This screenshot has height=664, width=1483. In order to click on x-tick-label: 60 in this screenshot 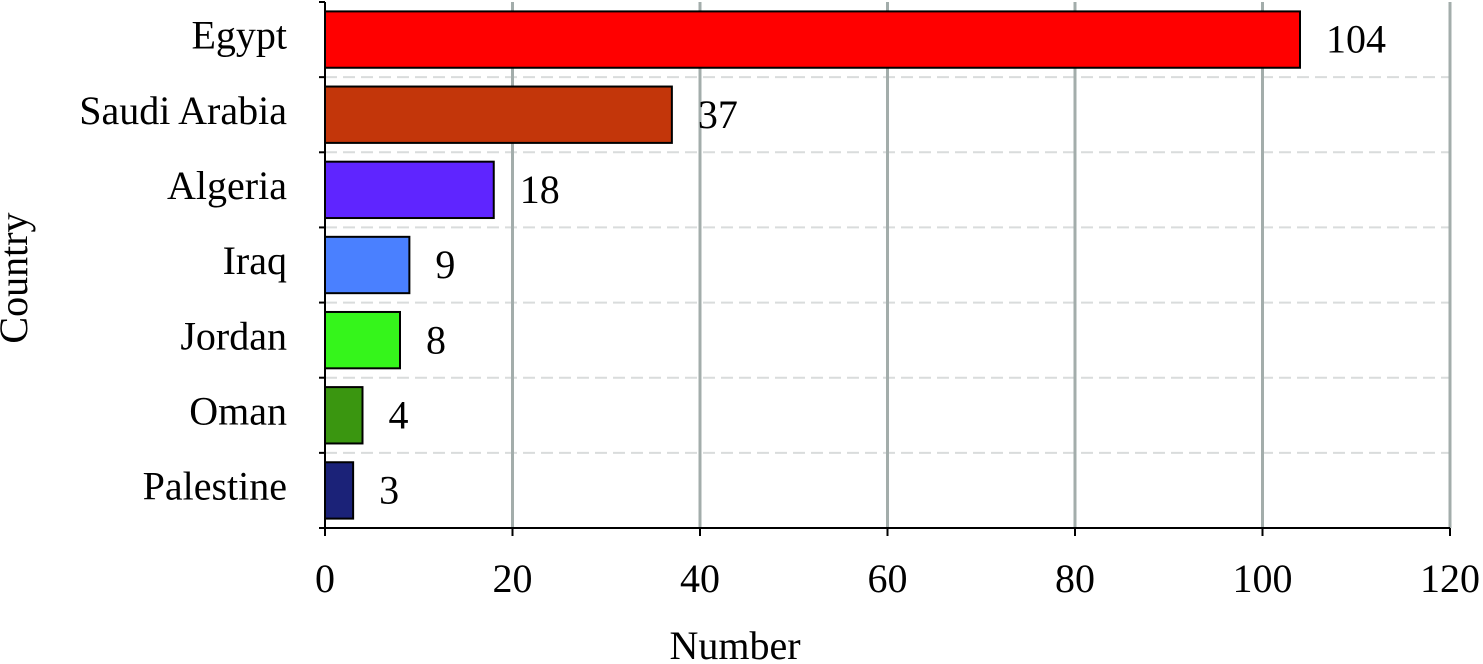, I will do `click(888, 578)`.